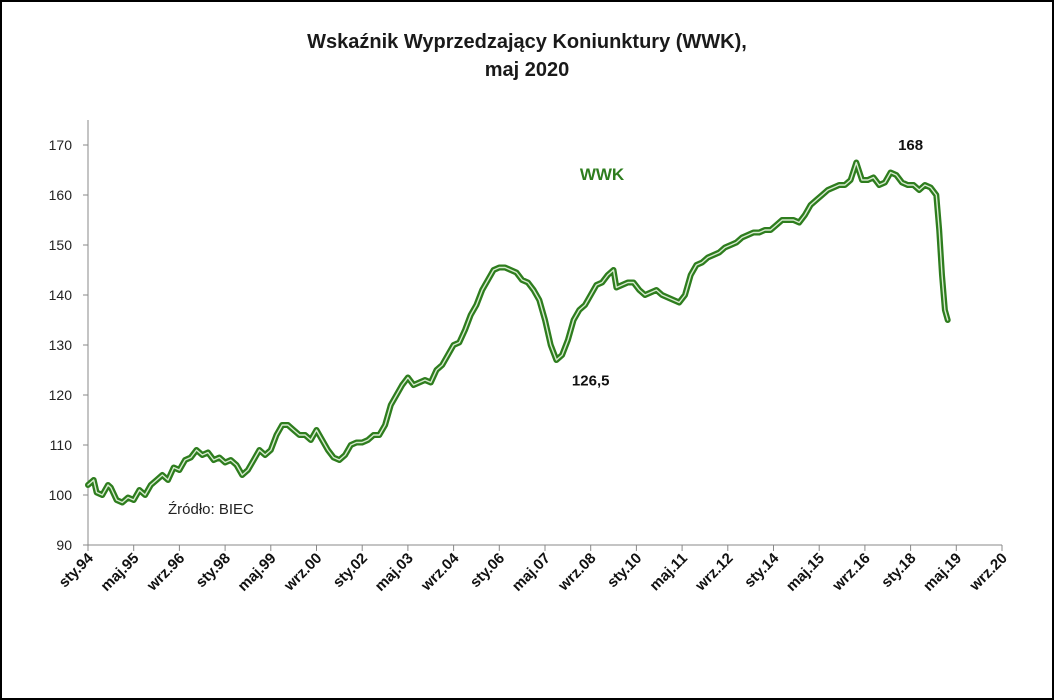 The image size is (1054, 700). I want to click on x-tick-label: maj.11, so click(668, 572).